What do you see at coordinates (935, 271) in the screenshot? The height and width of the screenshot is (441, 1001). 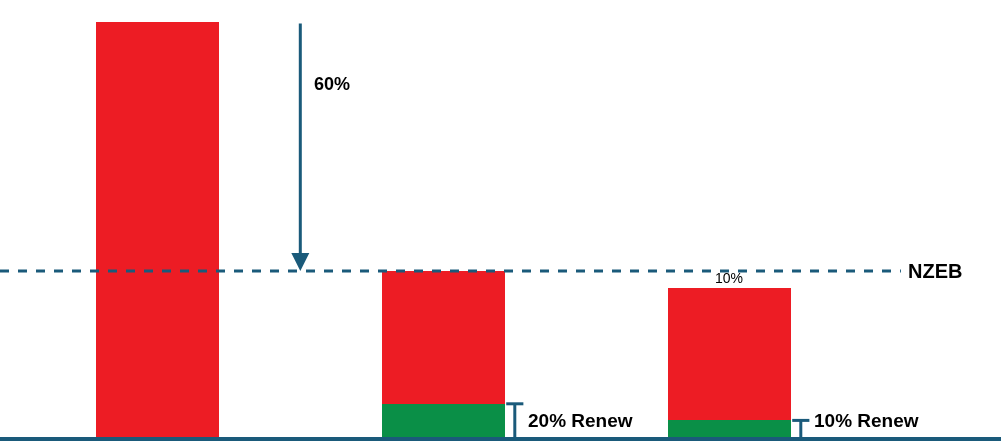 I see `ref-line-label: NZEB` at bounding box center [935, 271].